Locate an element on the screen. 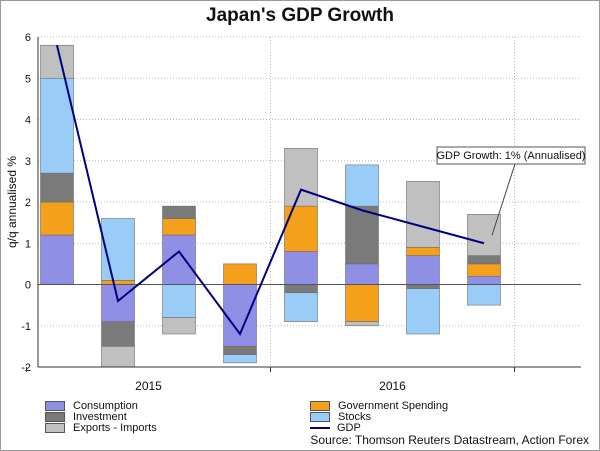 Image resolution: width=600 pixels, height=451 pixels. y-tick-label: 6 is located at coordinates (28, 38).